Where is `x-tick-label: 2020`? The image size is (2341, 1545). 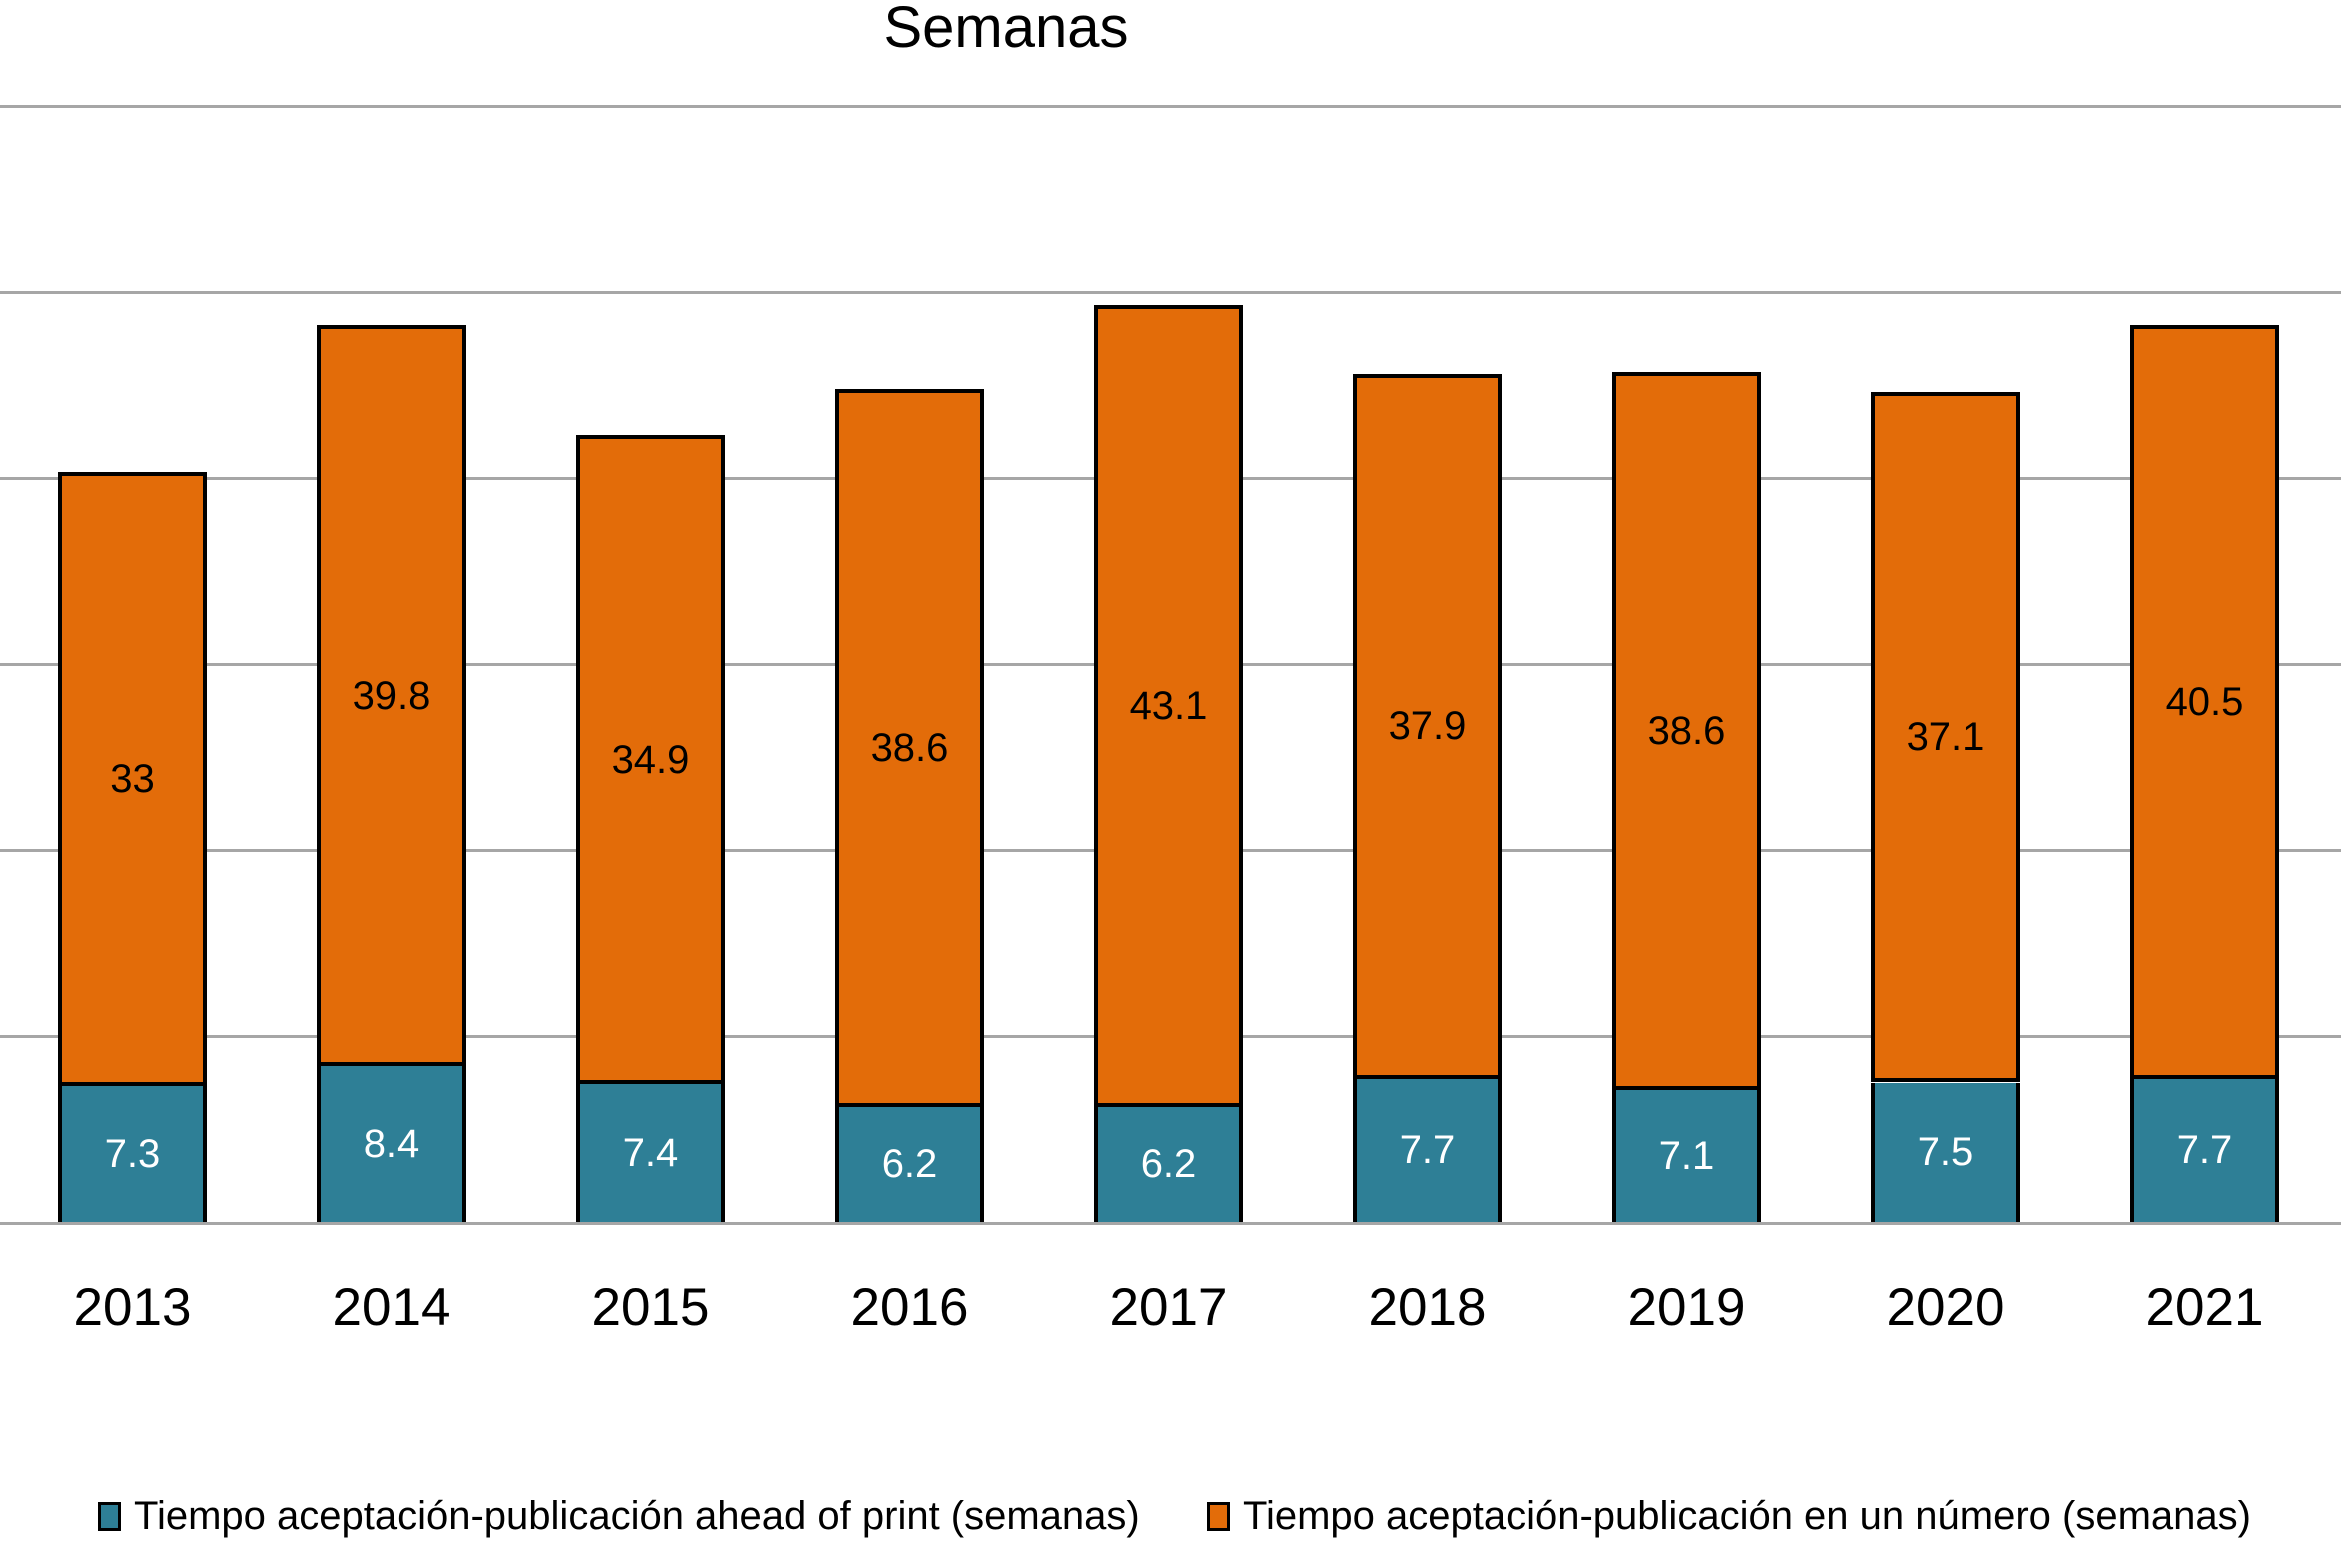 x-tick-label: 2020 is located at coordinates (1945, 1307).